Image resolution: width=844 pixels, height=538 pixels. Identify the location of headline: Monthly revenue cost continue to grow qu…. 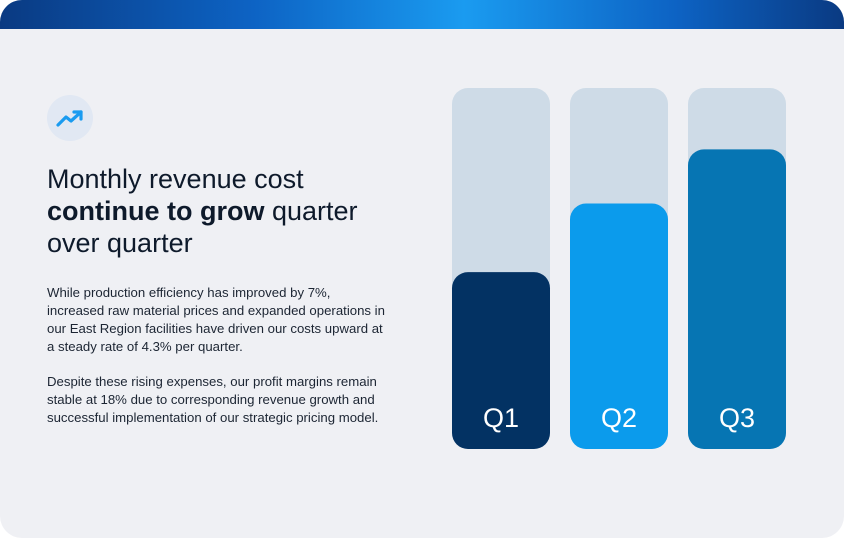
(227, 211).